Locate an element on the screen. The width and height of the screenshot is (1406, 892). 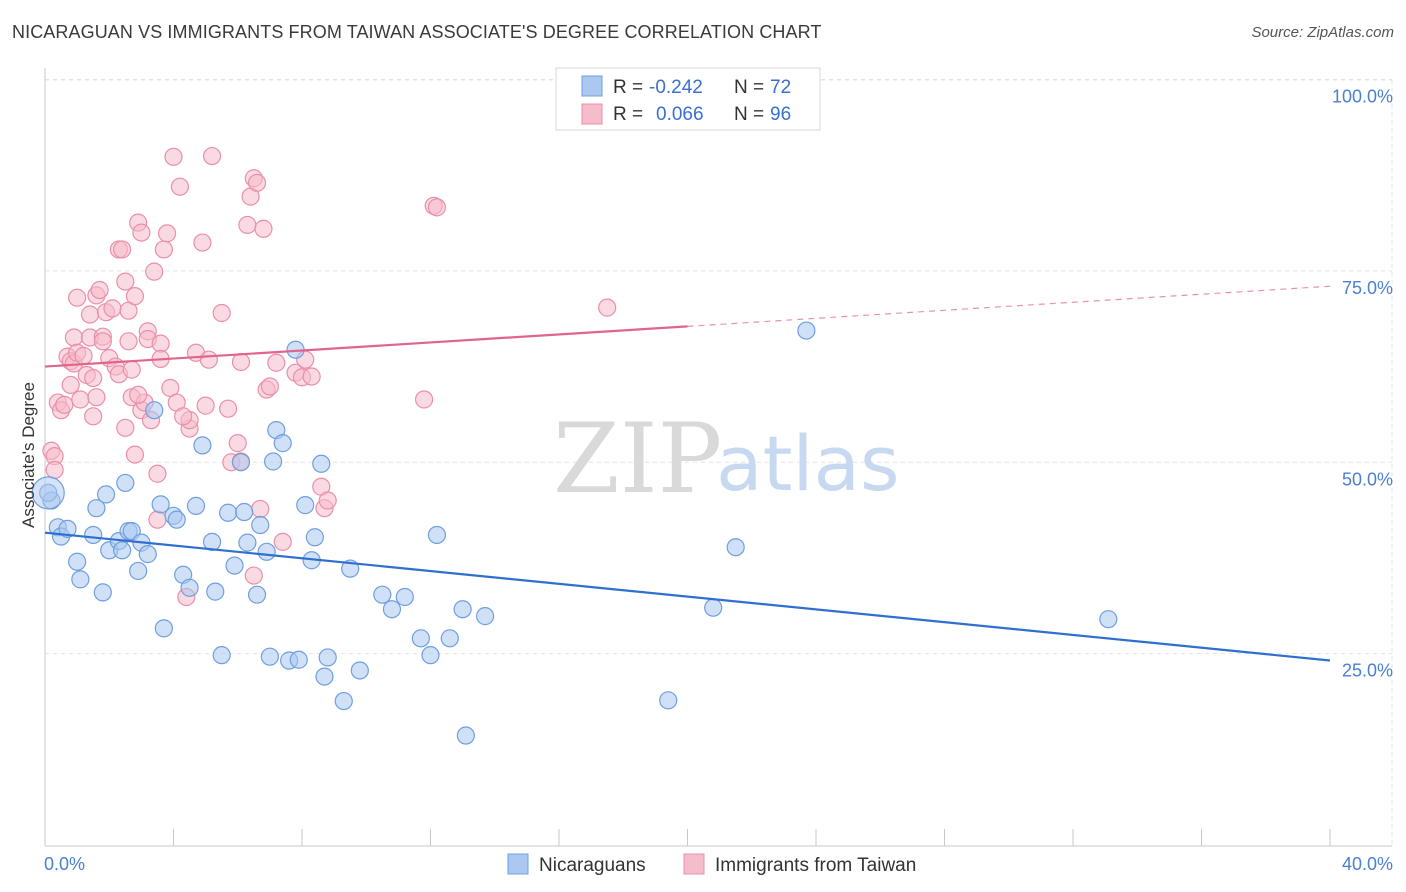
trend-line-taiwan-dashed is located at coordinates (1009, 306).